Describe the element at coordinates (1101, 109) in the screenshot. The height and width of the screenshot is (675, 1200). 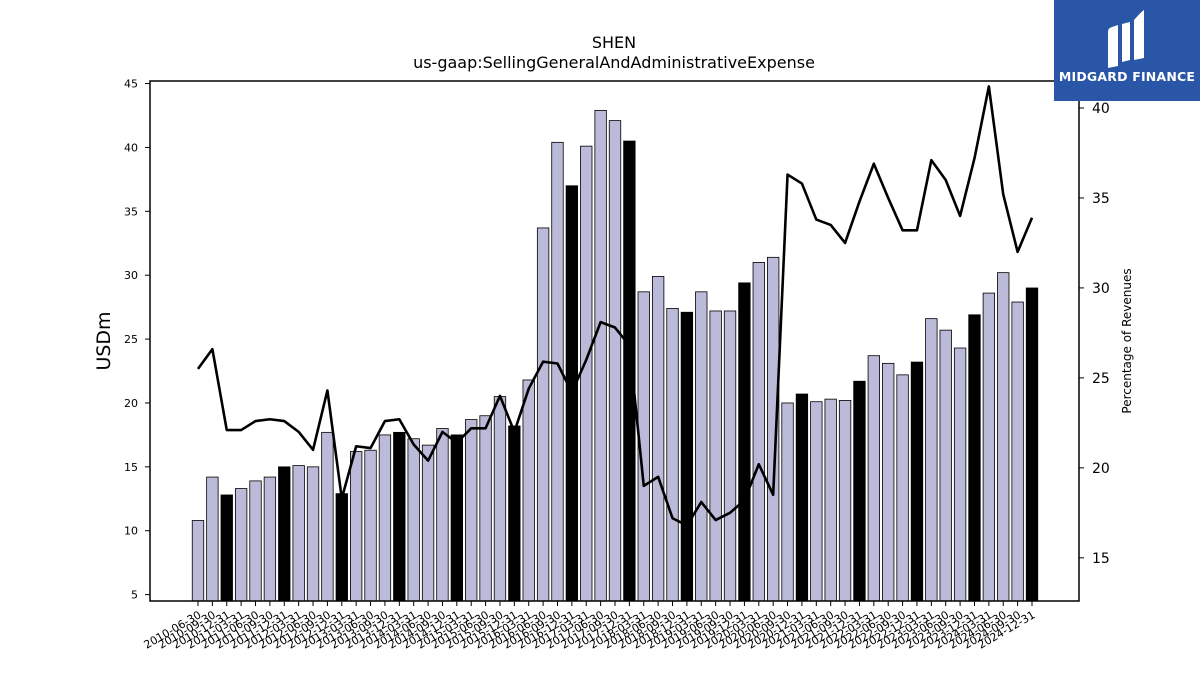
I see `y2-tick-label: 40` at that location.